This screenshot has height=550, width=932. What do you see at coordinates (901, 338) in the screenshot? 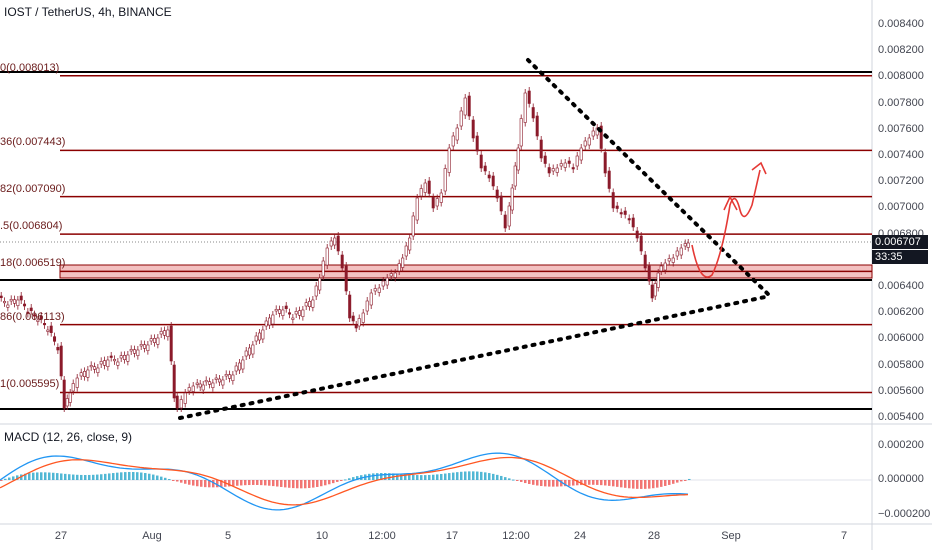
I see `price-tick-label: 0.006000` at bounding box center [901, 338].